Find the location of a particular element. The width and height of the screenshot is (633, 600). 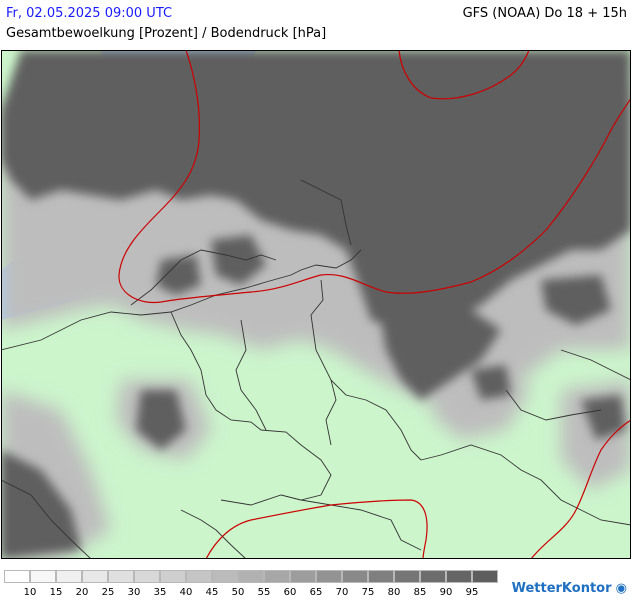

legend-tick-label: 85 is located at coordinates (420, 592).